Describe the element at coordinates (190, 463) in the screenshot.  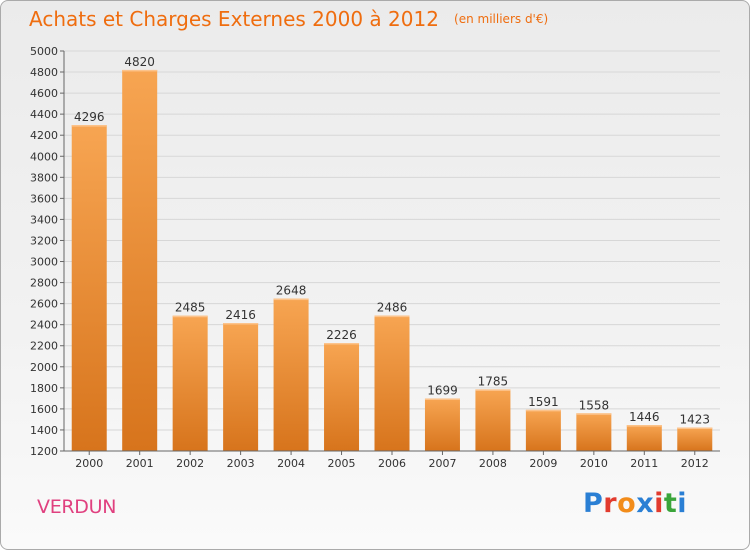
I see `x-tick-label: 2002` at that location.